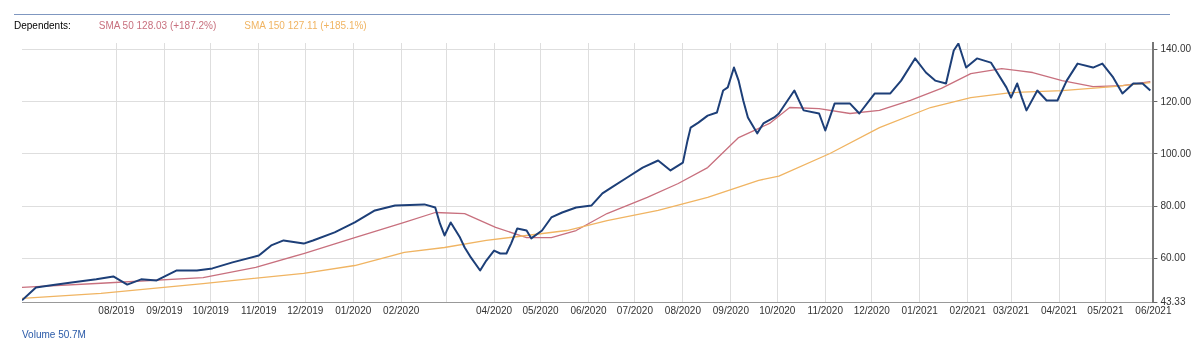 This screenshot has width=1200, height=347. I want to click on x-tick-label: 09/2019, so click(164, 310).